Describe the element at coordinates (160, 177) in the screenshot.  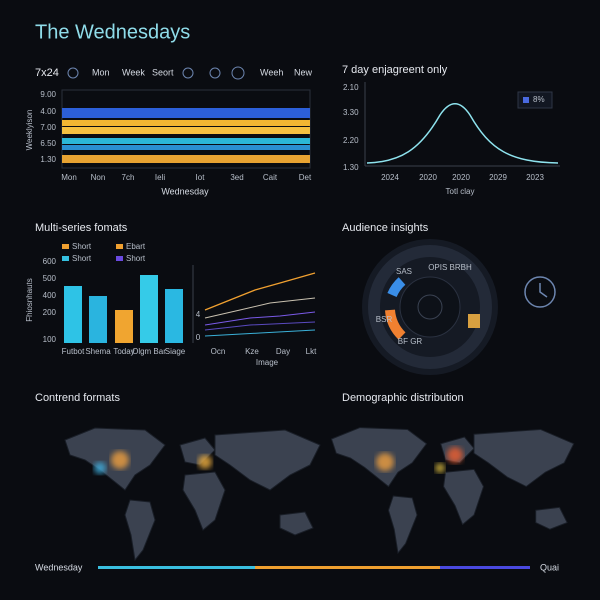
I see `axis-label: Ieli` at that location.